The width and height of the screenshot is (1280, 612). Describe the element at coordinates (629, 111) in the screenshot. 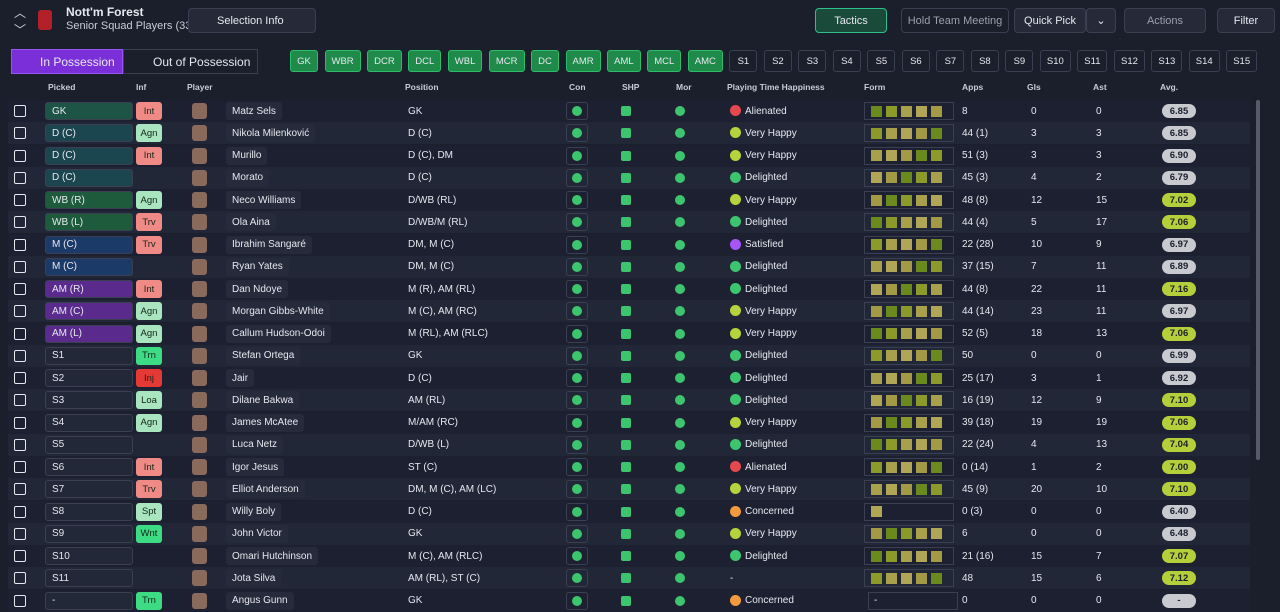

I see `player-row: GK Int Matz Sels GK Alienated 8 0 0 6.85` at that location.